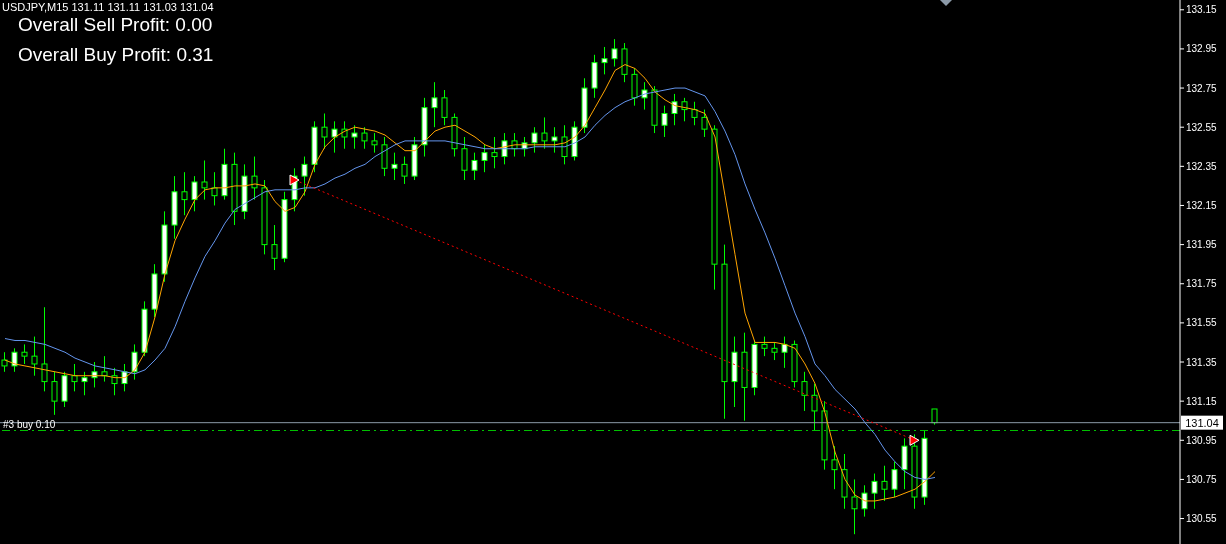 Image resolution: width=1226 pixels, height=544 pixels. Describe the element at coordinates (1202, 49) in the screenshot. I see `y-tick-label: 132.95` at that location.